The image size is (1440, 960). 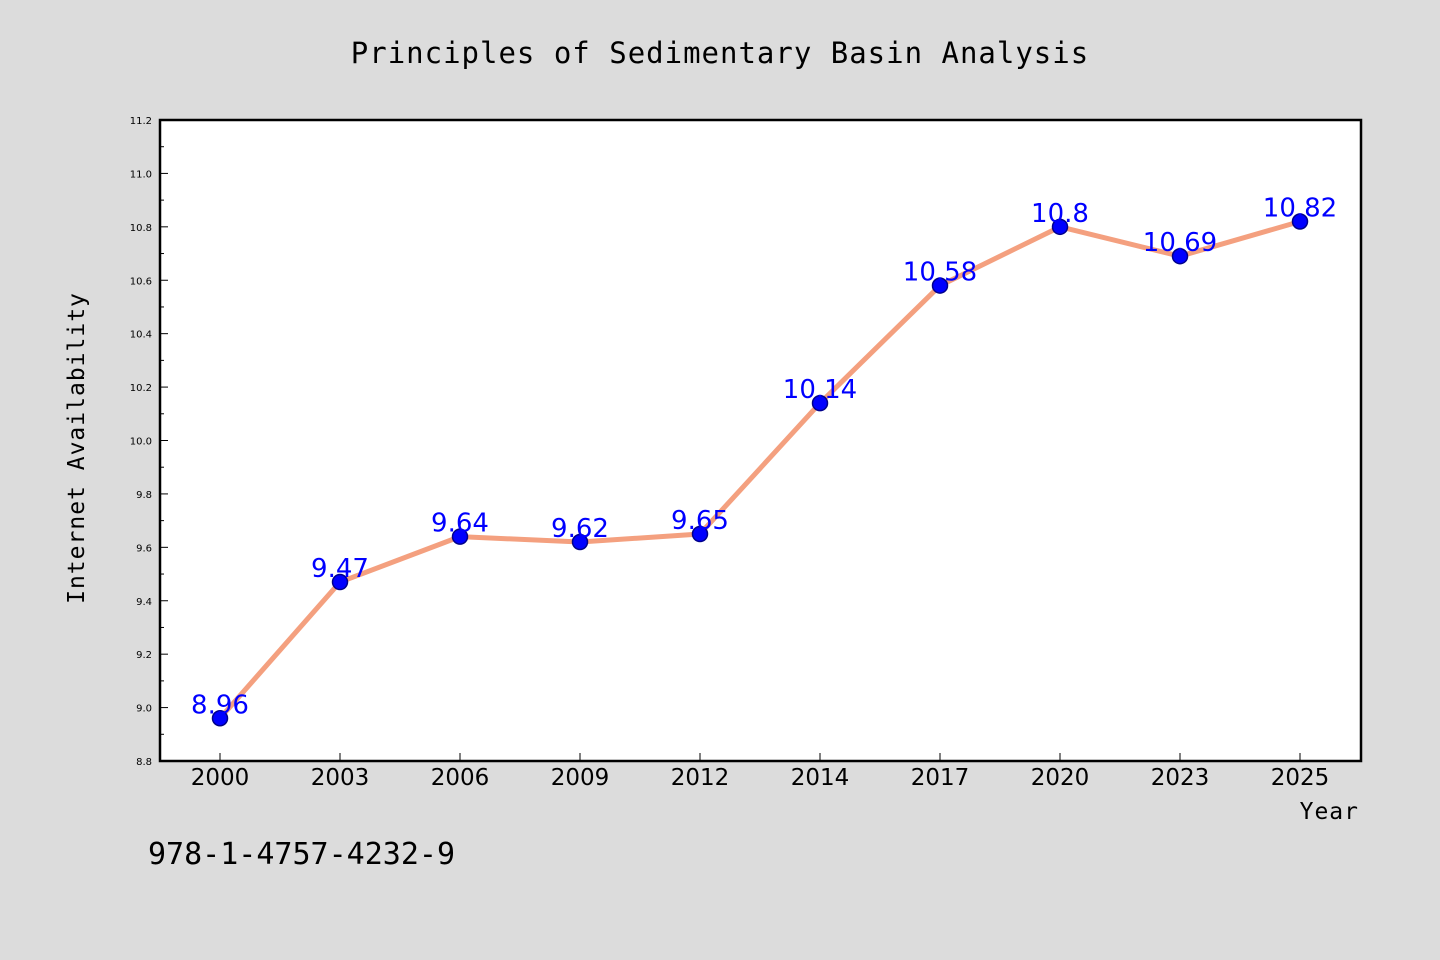 What do you see at coordinates (820, 390) in the screenshot?
I see `data-label: 10.14` at bounding box center [820, 390].